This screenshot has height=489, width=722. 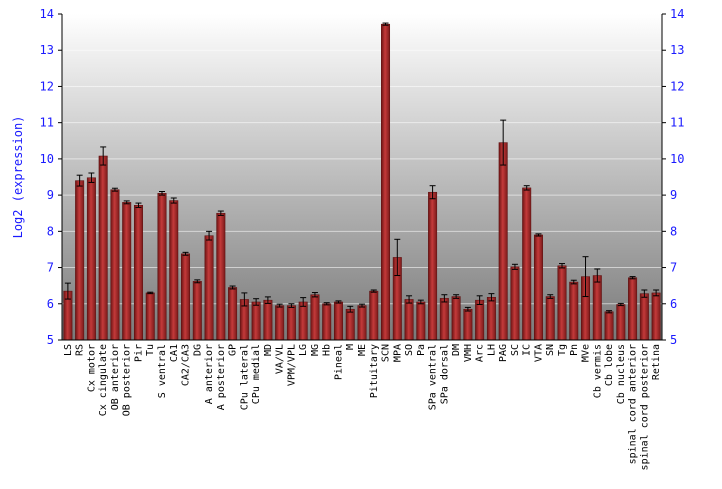 I want to click on x-tick-label: Pn, so click(x=574, y=350).